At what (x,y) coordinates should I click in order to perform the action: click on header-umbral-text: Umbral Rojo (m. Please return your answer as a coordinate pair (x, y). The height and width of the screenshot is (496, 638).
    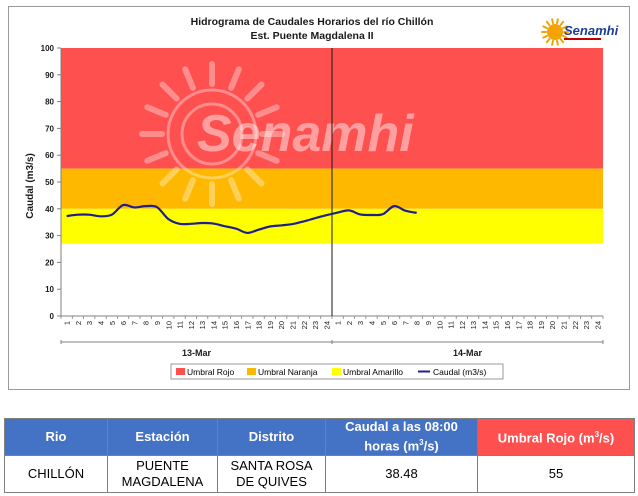
    Looking at the image, I should click on (546, 438).